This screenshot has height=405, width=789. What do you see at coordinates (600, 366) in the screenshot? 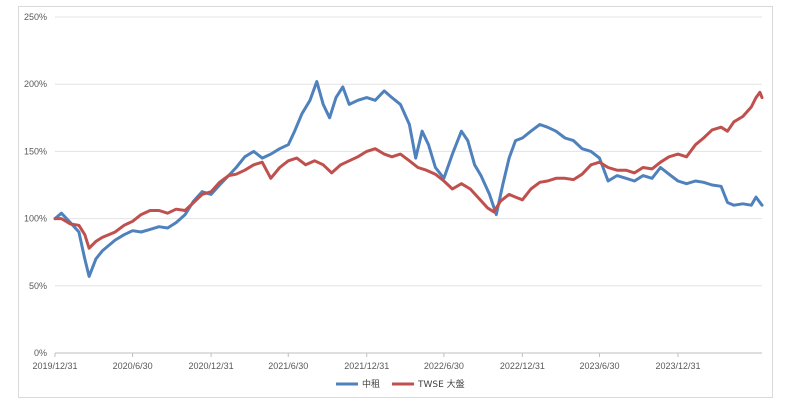
I see `x-tick-label: 2023/6/30` at bounding box center [600, 366].